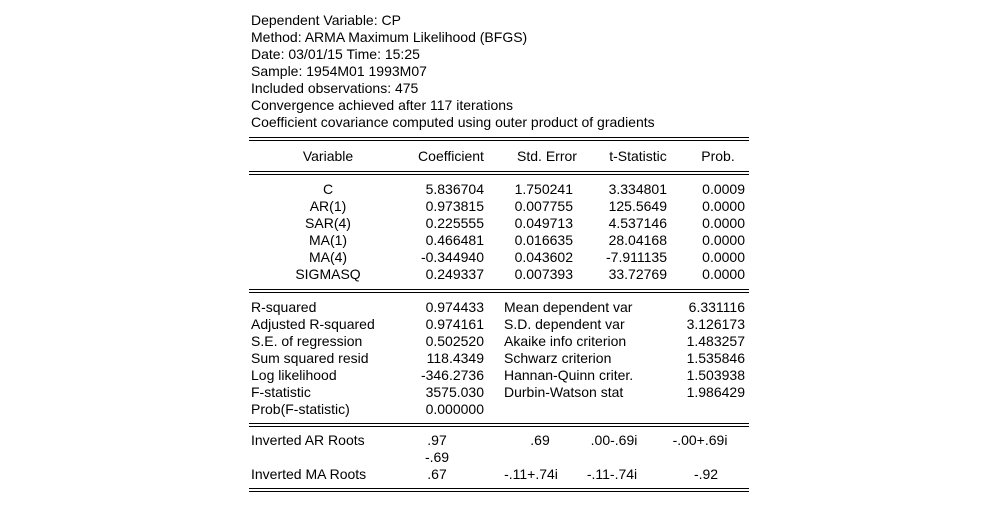 Image resolution: width=1000 pixels, height=509 pixels. Describe the element at coordinates (614, 440) in the screenshot. I see `ar-root-value: .00-.69i` at that location.